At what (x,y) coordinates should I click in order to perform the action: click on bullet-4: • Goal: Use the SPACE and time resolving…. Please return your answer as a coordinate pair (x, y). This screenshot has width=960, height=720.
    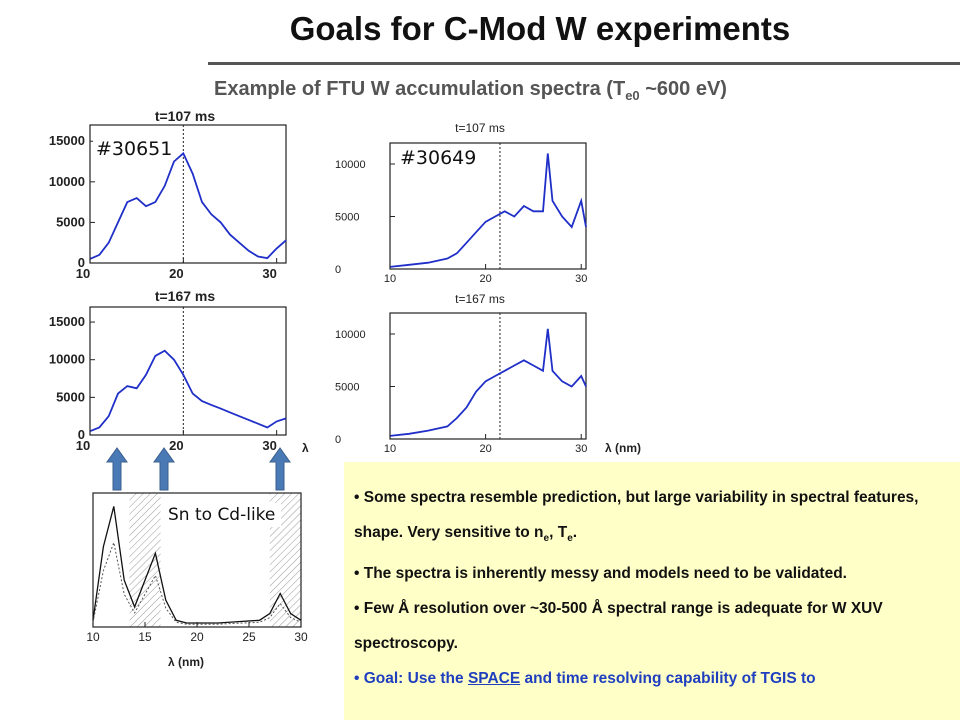
    Looking at the image, I should click on (585, 679).